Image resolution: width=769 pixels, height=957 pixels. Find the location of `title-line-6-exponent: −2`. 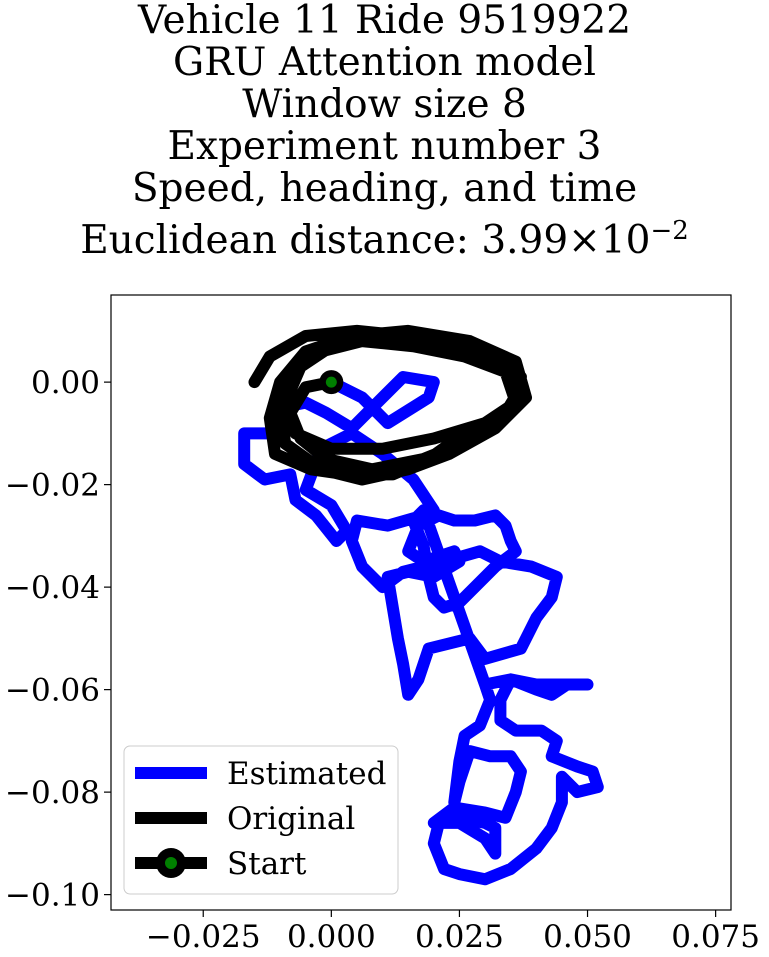

title-line-6-exponent: −2 is located at coordinates (669, 231).